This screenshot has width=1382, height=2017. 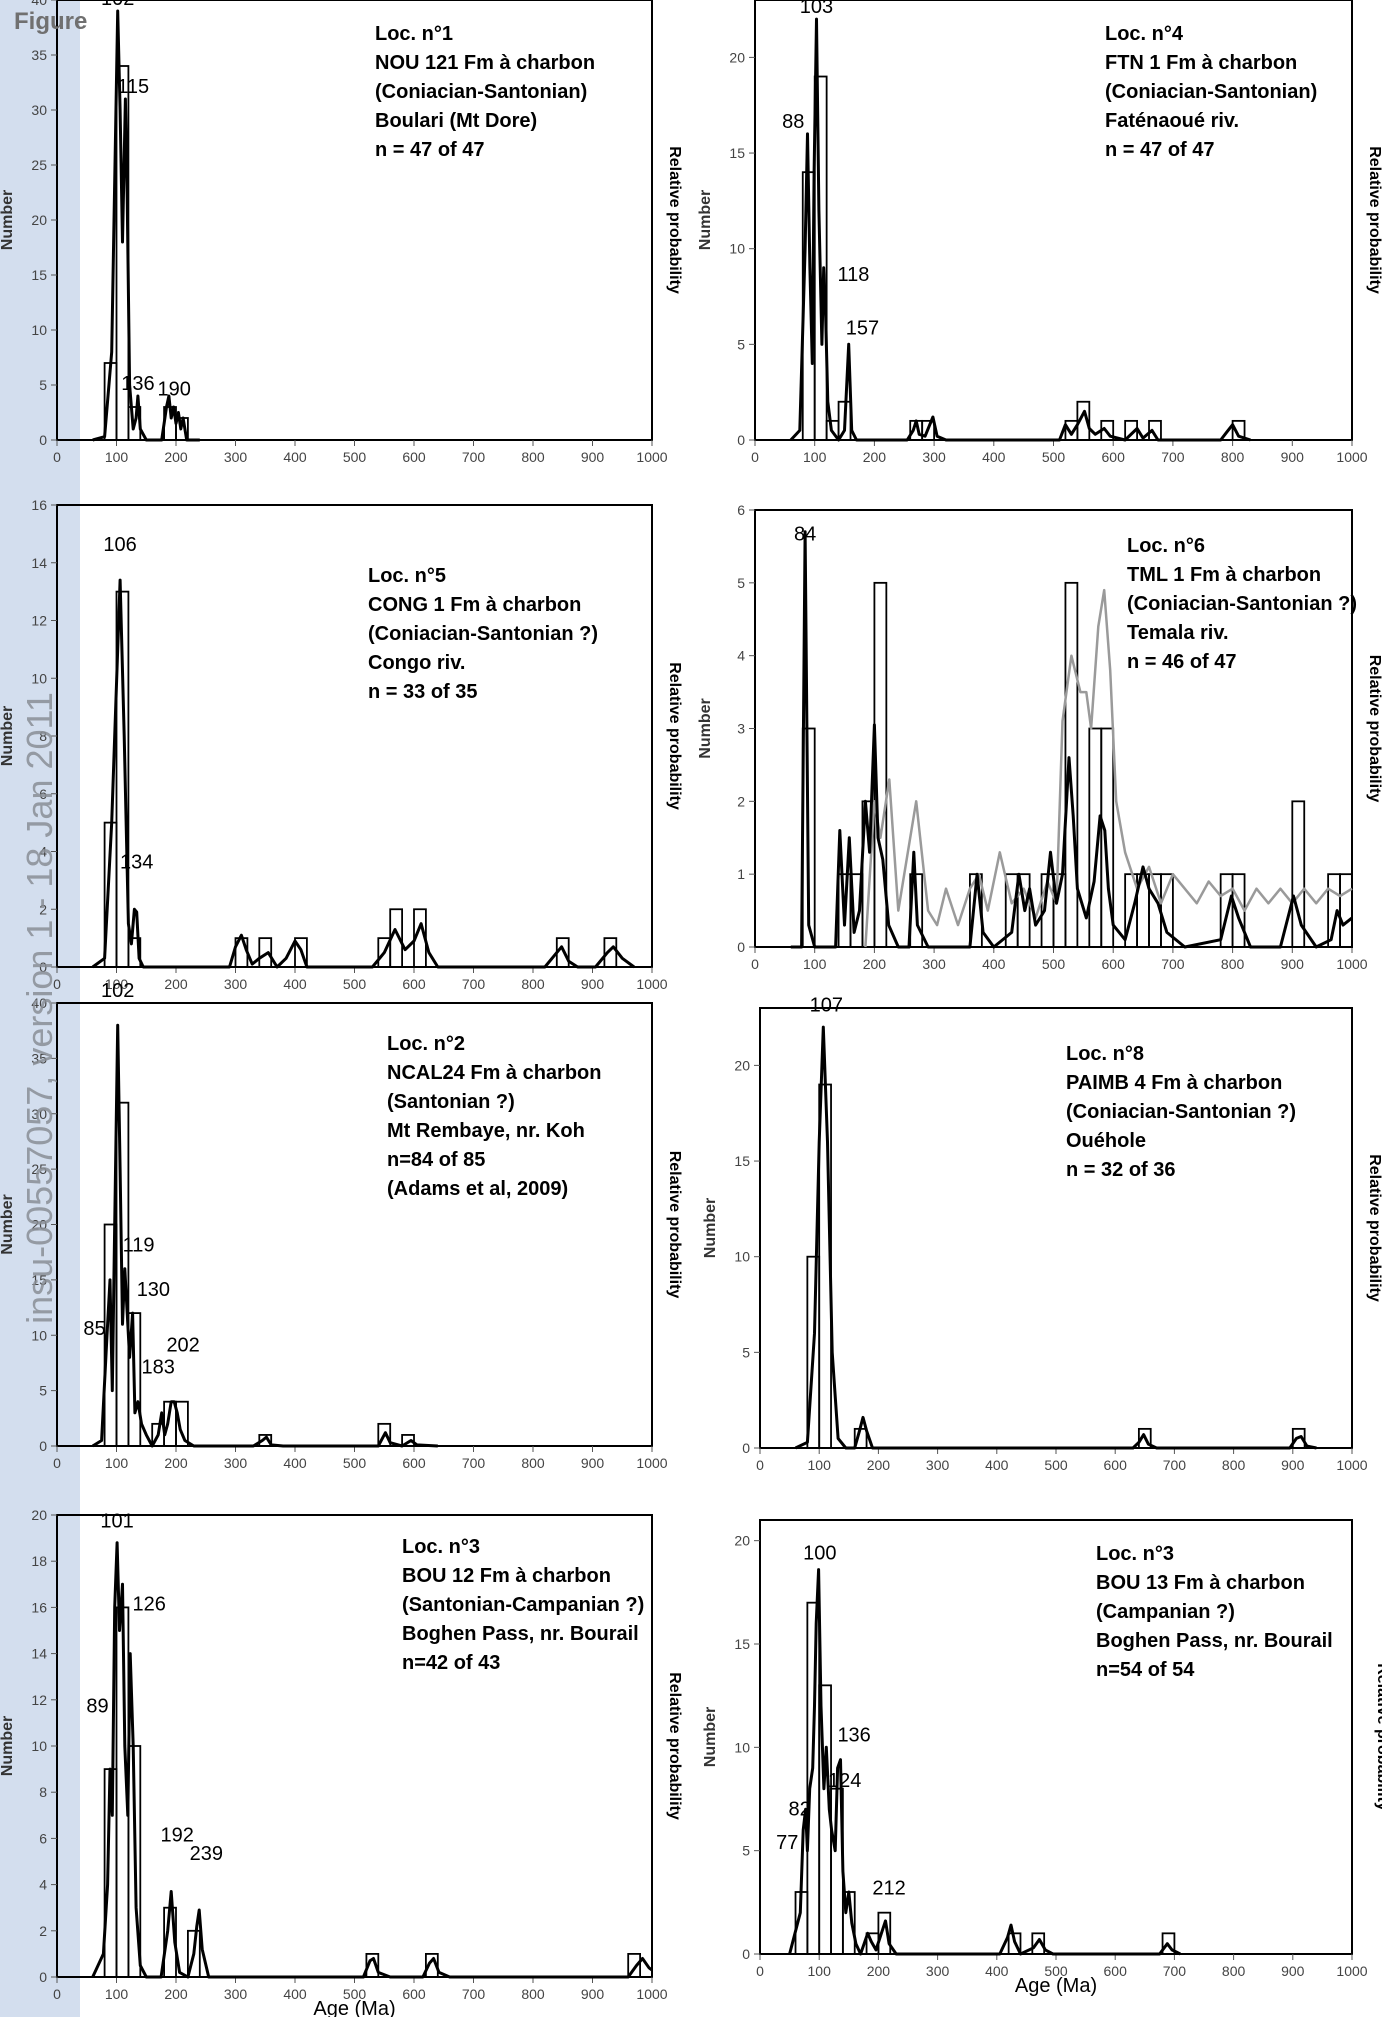 I want to click on sample-info-line: n = 47 of 47, so click(x=430, y=150).